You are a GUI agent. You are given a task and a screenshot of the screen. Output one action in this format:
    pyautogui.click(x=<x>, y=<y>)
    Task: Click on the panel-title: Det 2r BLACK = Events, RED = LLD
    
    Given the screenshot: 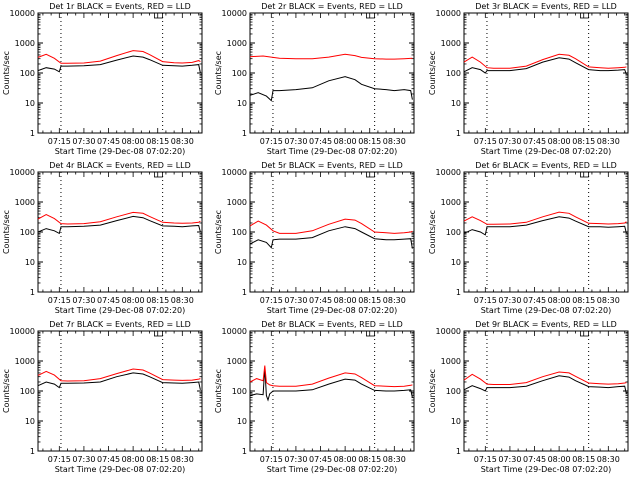 What is the action you would take?
    pyautogui.click(x=332, y=6)
    